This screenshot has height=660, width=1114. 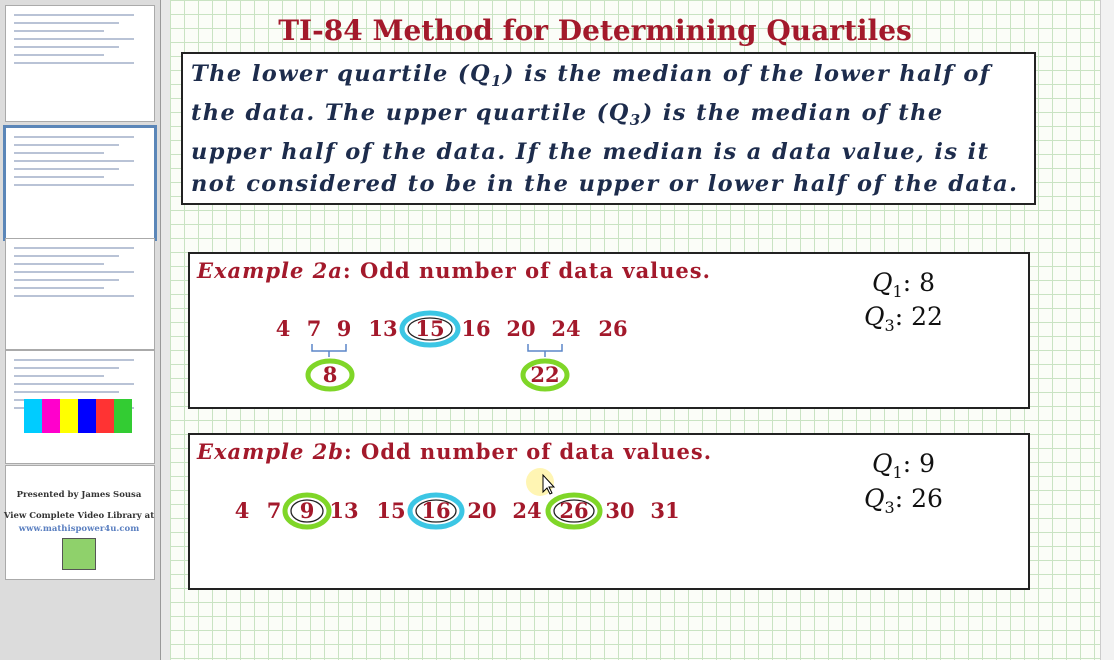 I want to click on data-value: 15, so click(x=391, y=510).